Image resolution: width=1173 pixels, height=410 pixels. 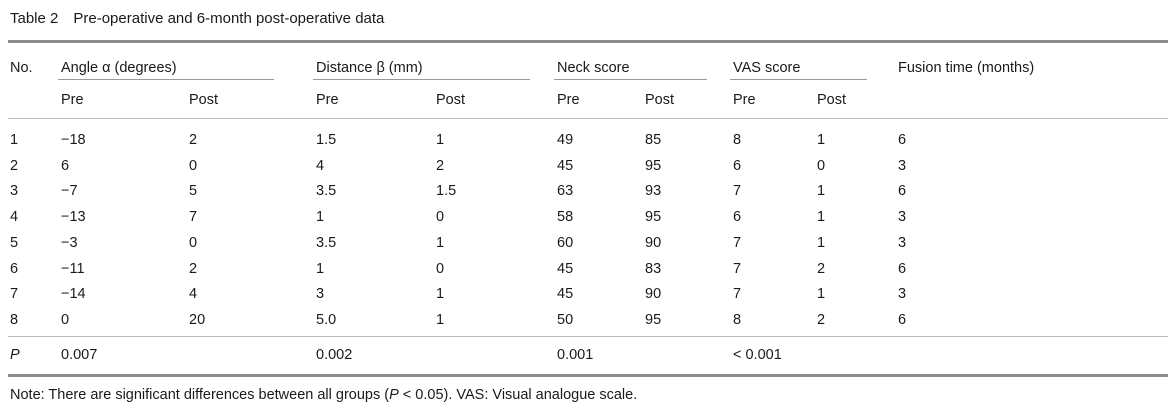 What do you see at coordinates (575, 355) in the screenshot?
I see `p-neck: 0.001` at bounding box center [575, 355].